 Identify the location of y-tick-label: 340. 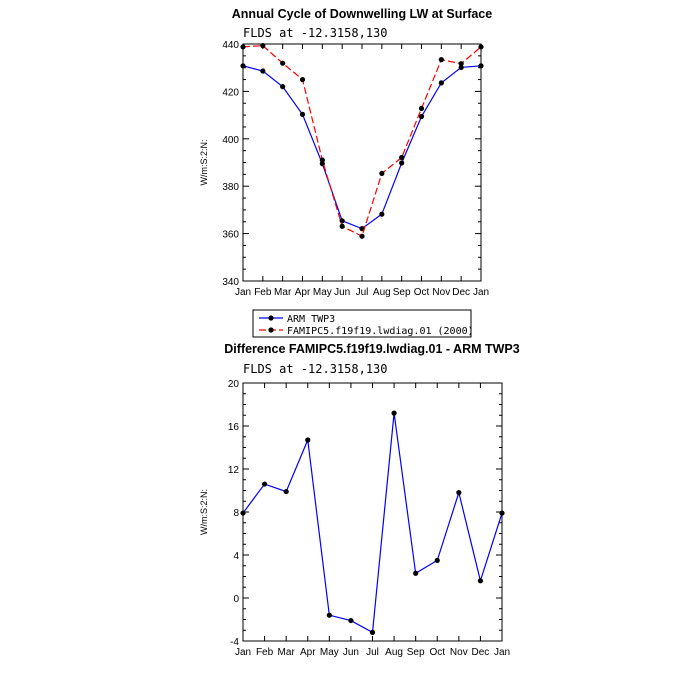
(230, 282).